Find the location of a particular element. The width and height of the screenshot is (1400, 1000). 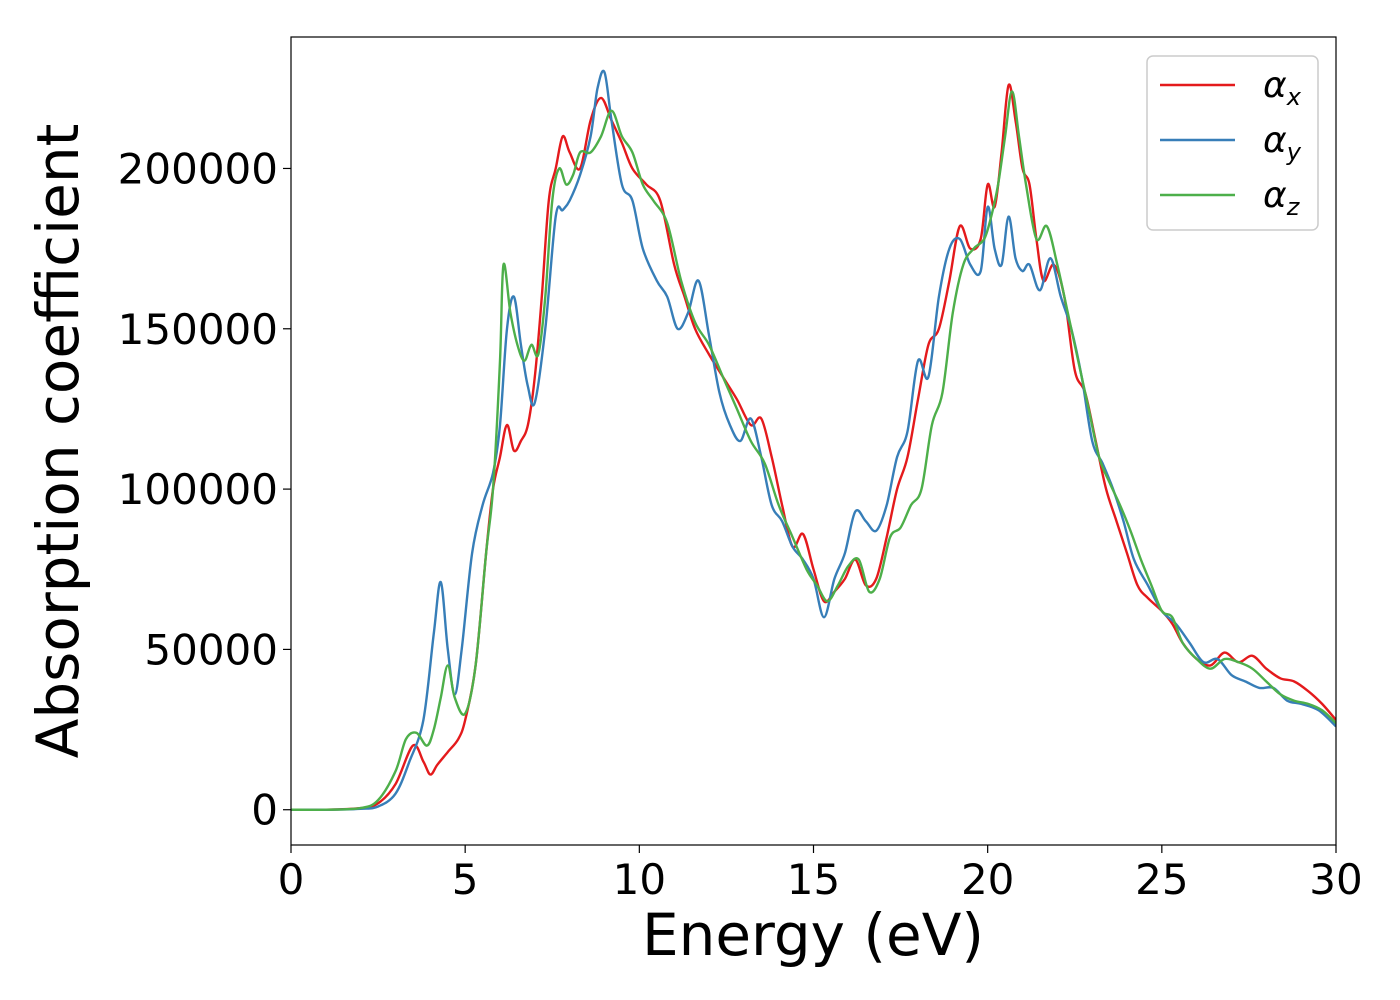

legend: αx αy αz is located at coordinates (1232, 143).